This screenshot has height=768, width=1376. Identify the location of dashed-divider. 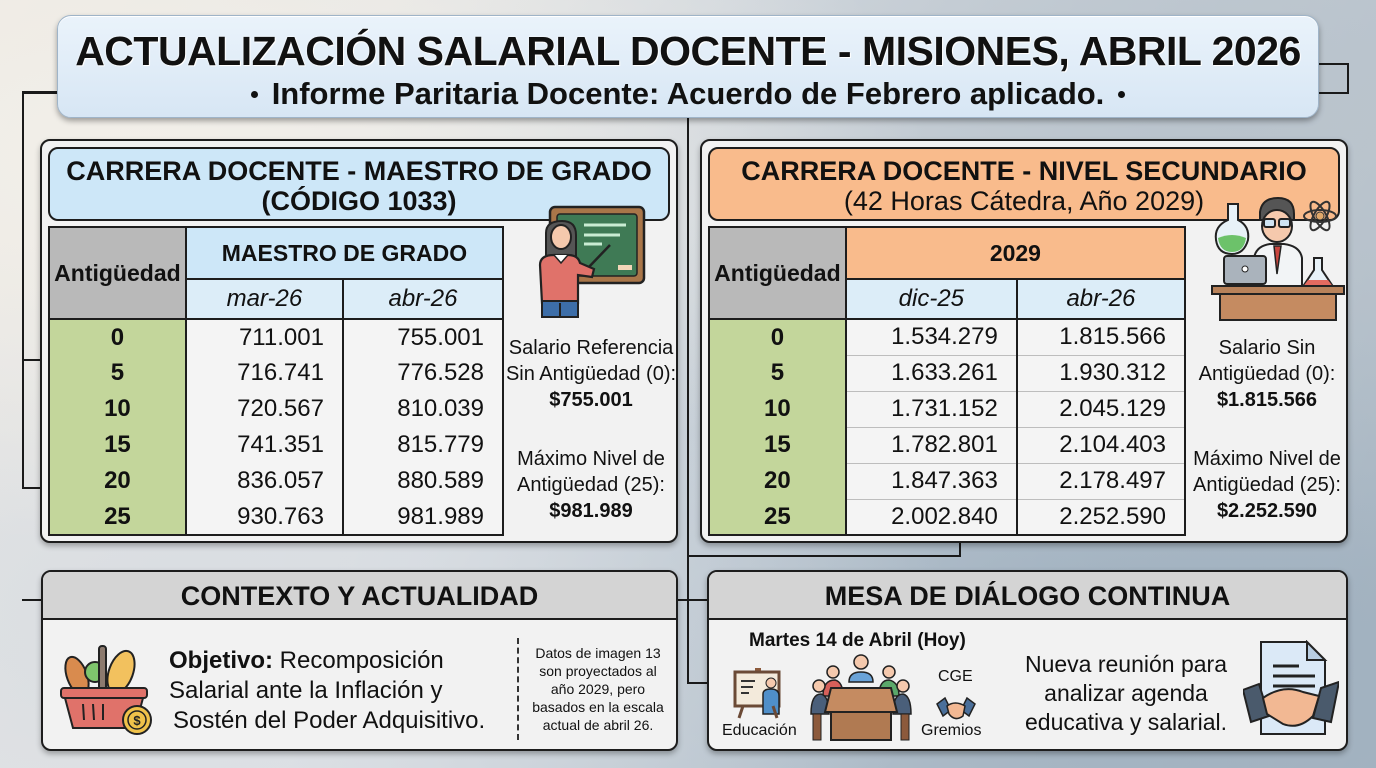
(518, 689).